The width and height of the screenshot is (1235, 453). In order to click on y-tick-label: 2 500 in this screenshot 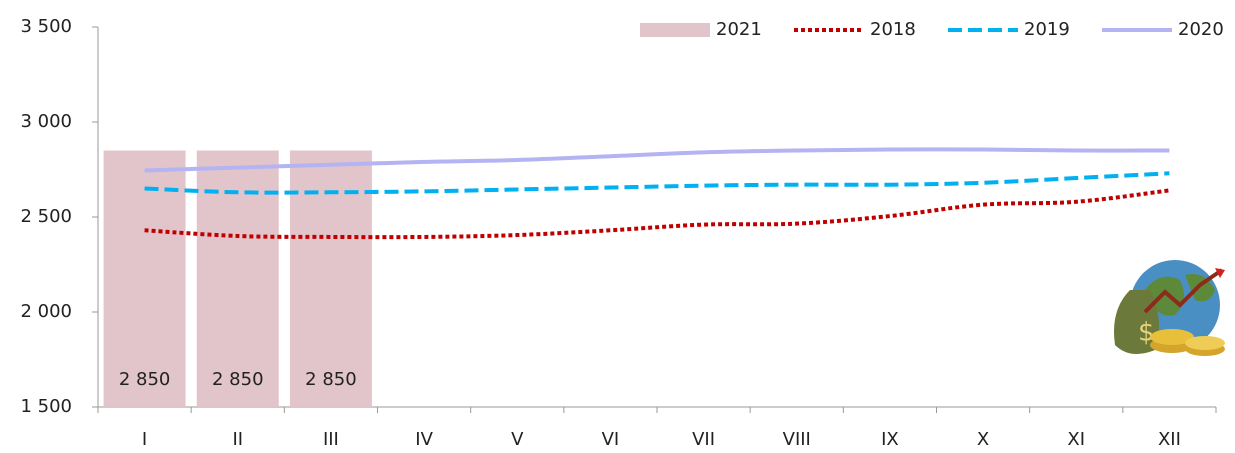, I will do `click(46, 216)`.